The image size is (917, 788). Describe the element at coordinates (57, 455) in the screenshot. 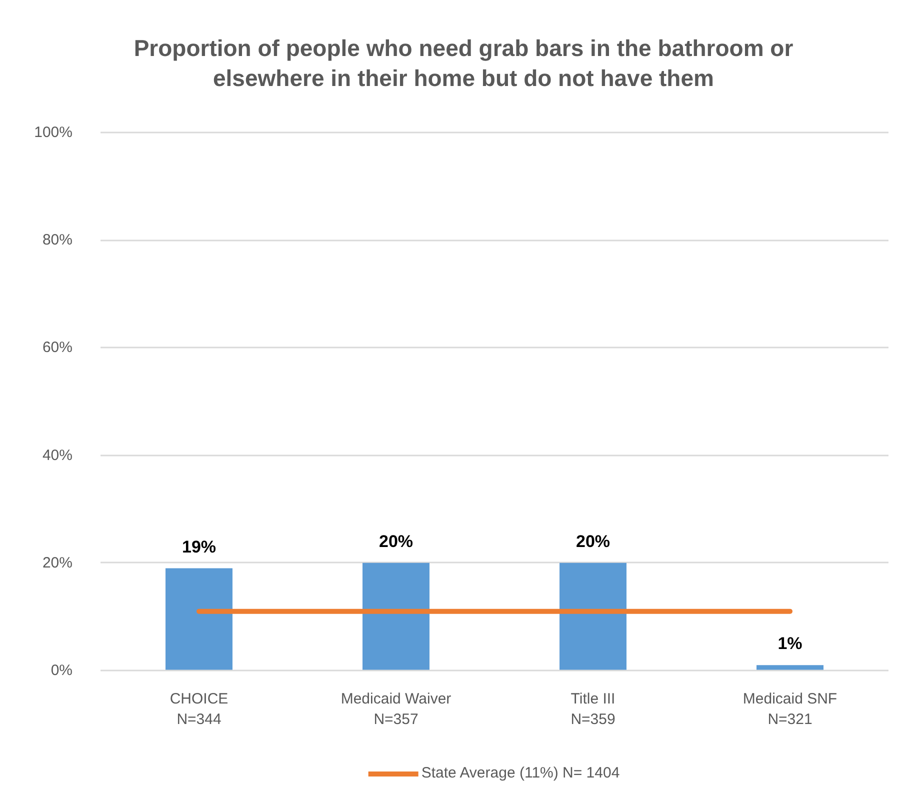

I see `y-tick-label: 40%` at that location.